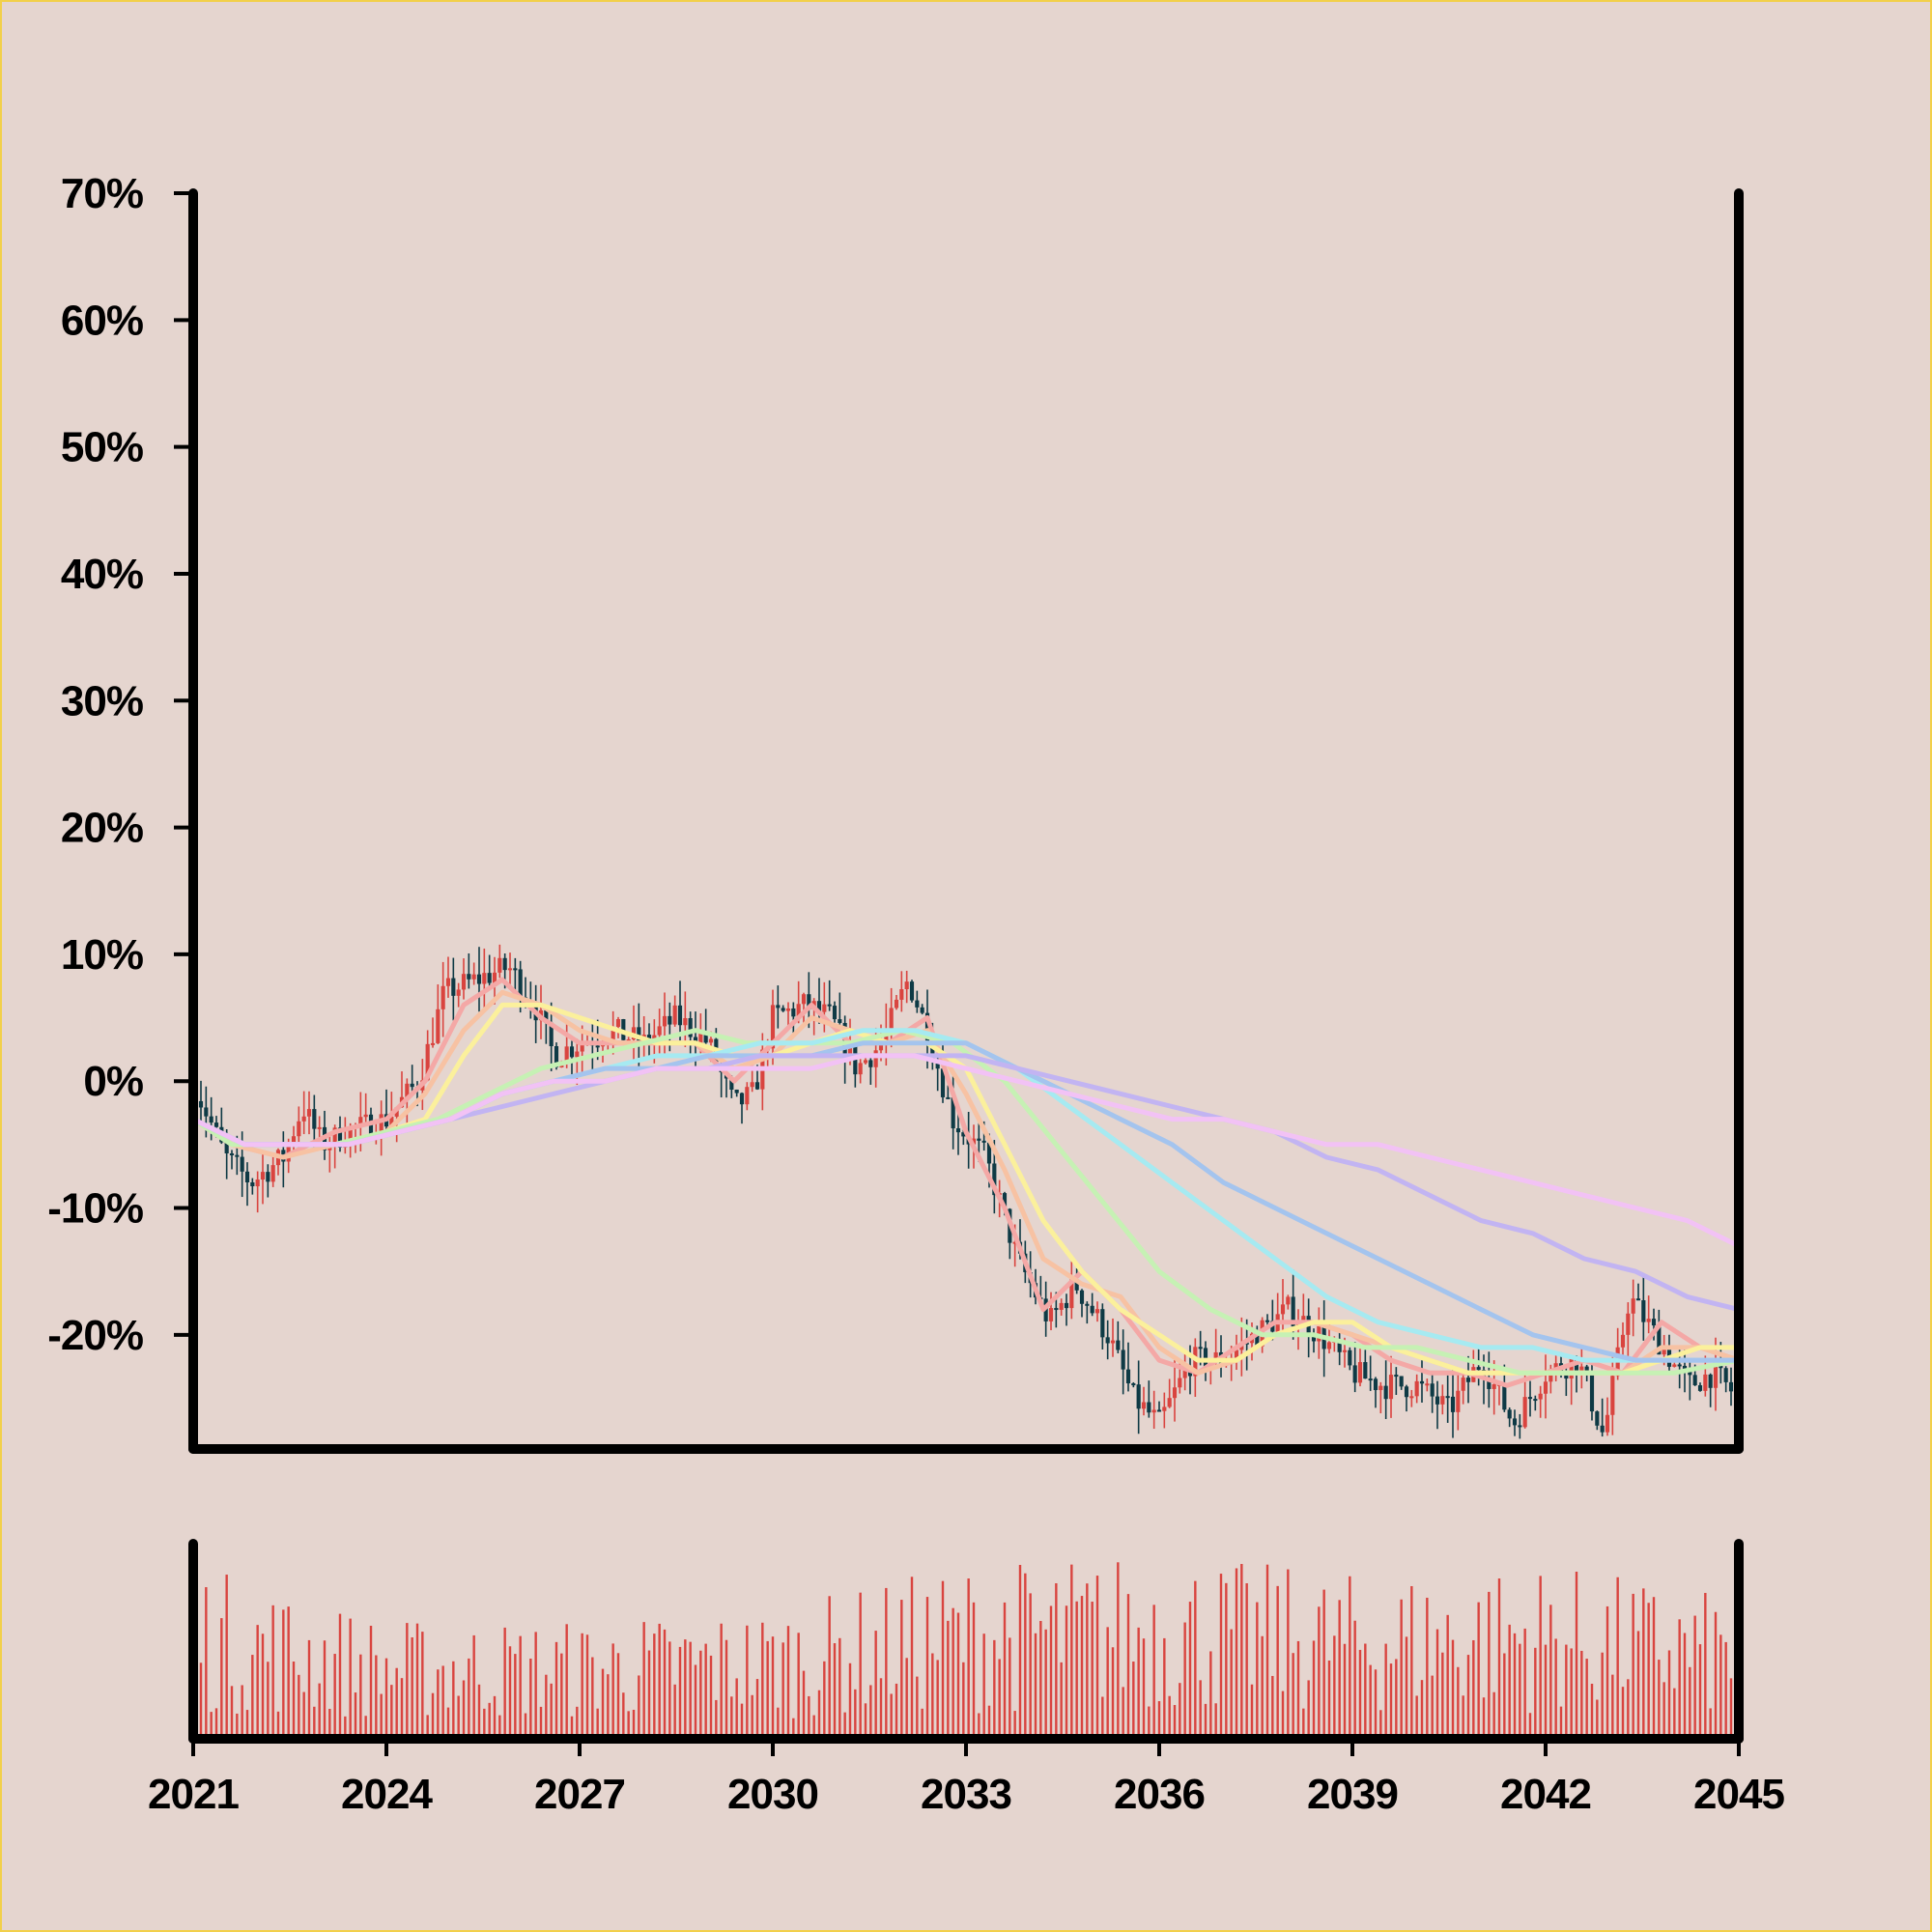 Image resolution: width=1932 pixels, height=1932 pixels. Describe the element at coordinates (102, 828) in the screenshot. I see `y-tick-label: 20%` at that location.